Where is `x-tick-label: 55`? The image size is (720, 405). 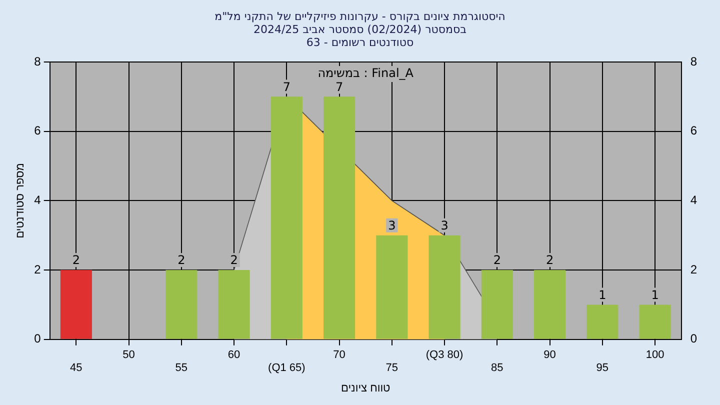 x-tick-label: 55 is located at coordinates (181, 368).